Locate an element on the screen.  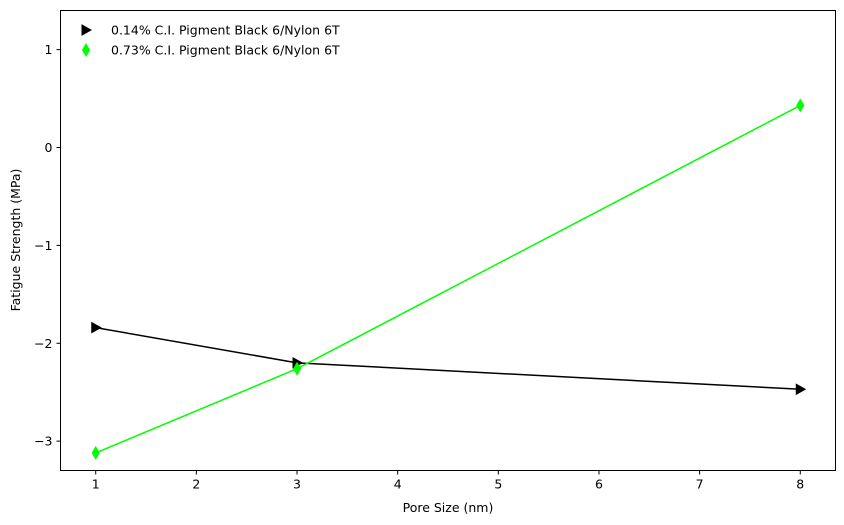
y-tick-label: 0 is located at coordinates (49, 147).